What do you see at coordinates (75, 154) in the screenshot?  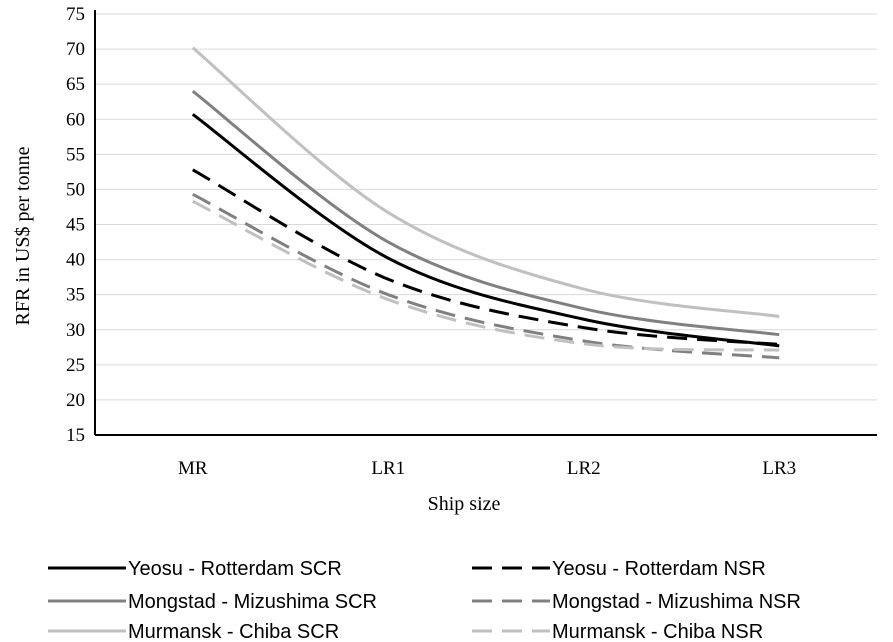 I see `y-tick-label: 55` at bounding box center [75, 154].